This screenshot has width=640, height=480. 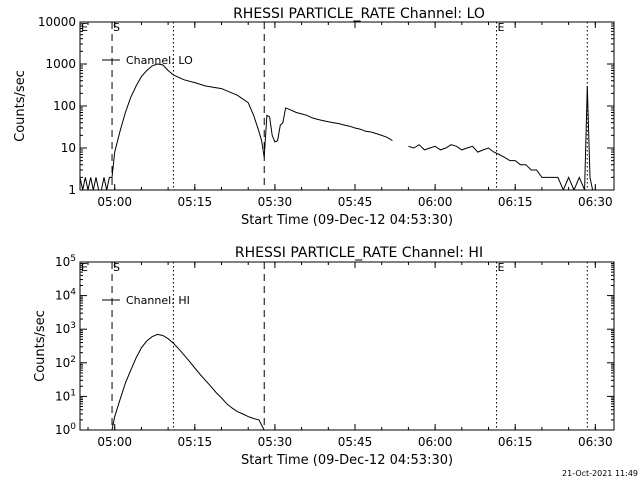 What do you see at coordinates (65, 295) in the screenshot?
I see `y-tick-label: 10⁴` at bounding box center [65, 295].